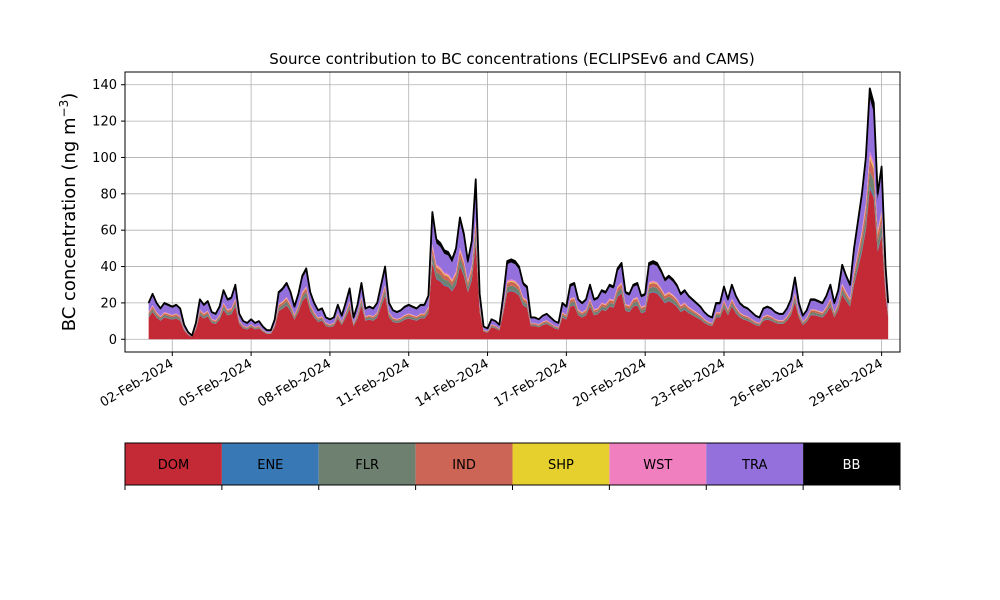 The height and width of the screenshot is (600, 1000). Describe the element at coordinates (68, 212) in the screenshot. I see `y-axis-label: BC concentration (ng m−3)` at that location.